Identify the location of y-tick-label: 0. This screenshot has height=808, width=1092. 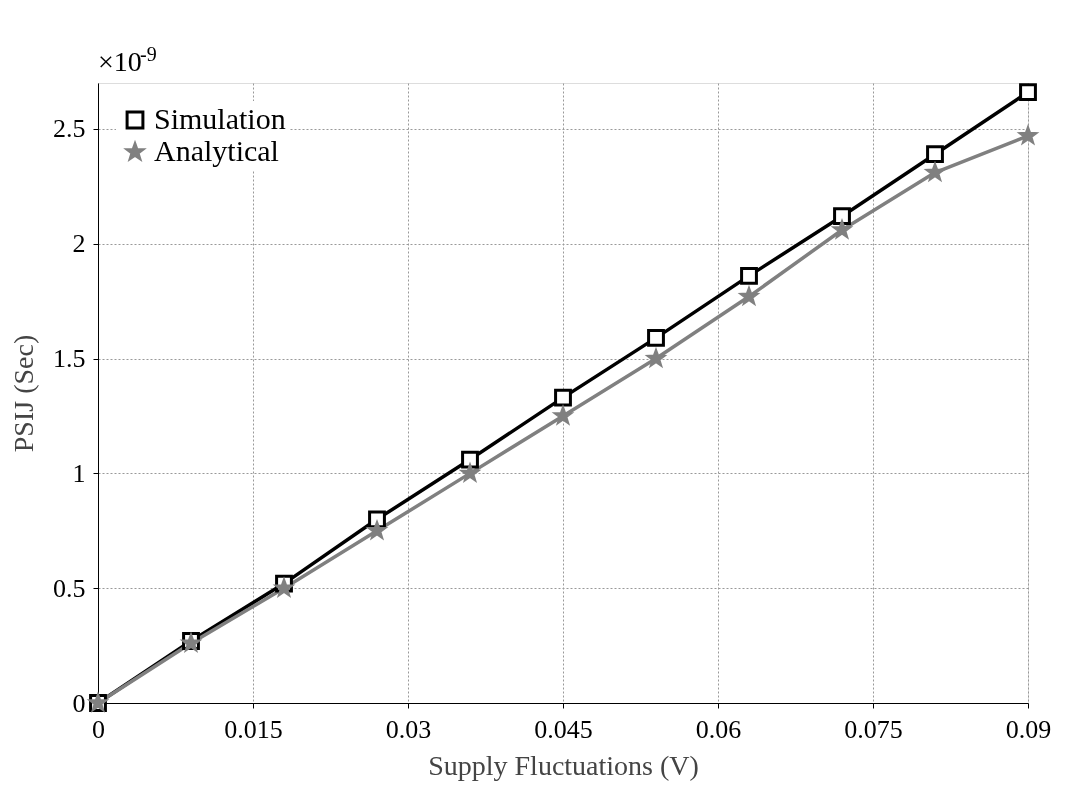
(79, 703).